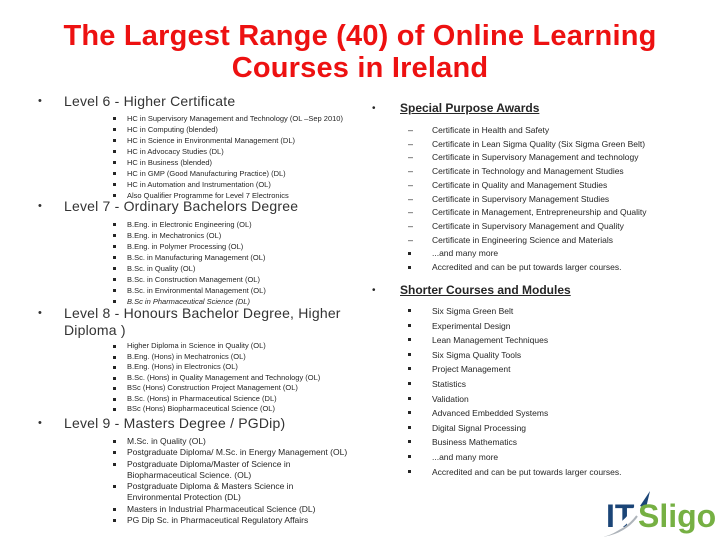 The width and height of the screenshot is (720, 540). Describe the element at coordinates (562, 399) in the screenshot. I see `course-item: Validation` at that location.